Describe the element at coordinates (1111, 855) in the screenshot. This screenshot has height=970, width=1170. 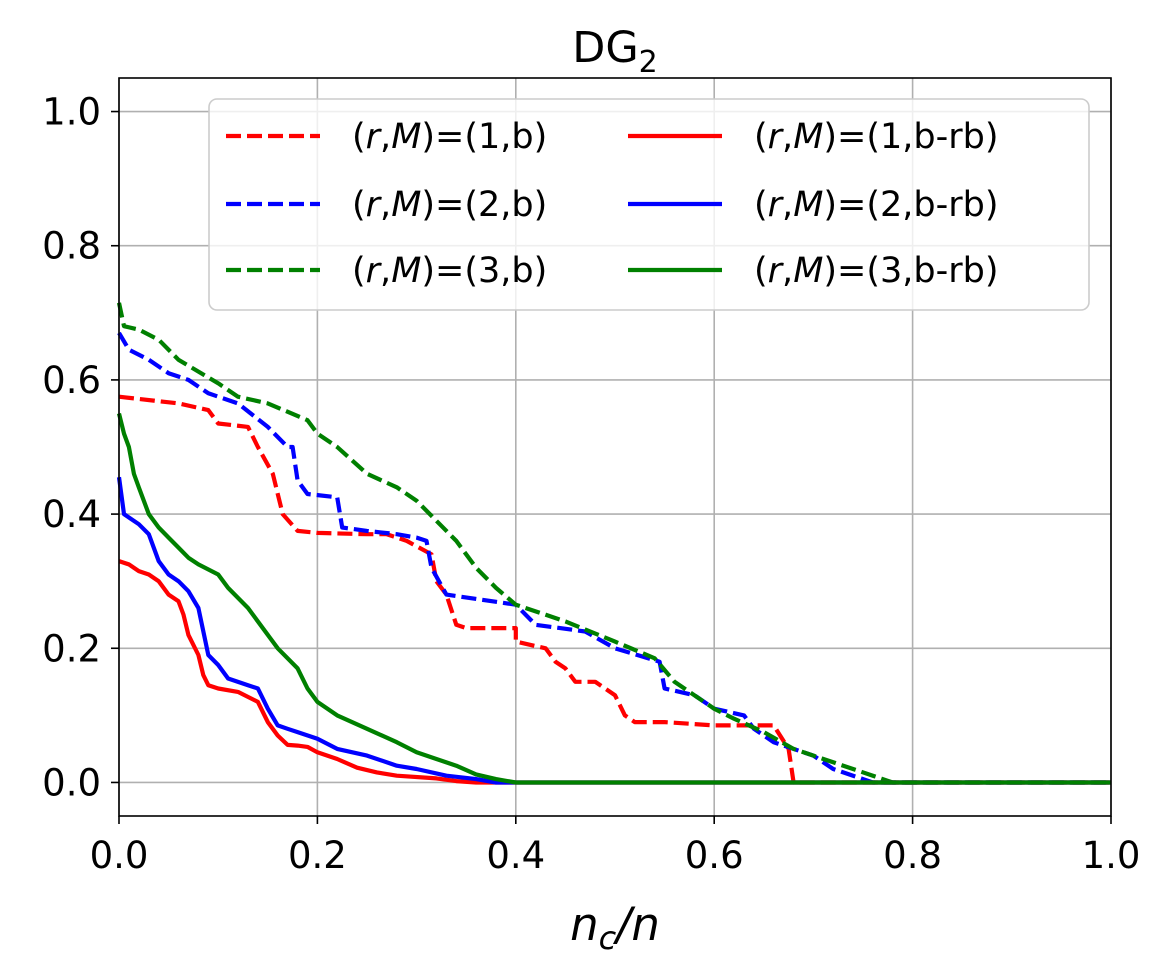
I see `x-tick-label: 1.0` at that location.